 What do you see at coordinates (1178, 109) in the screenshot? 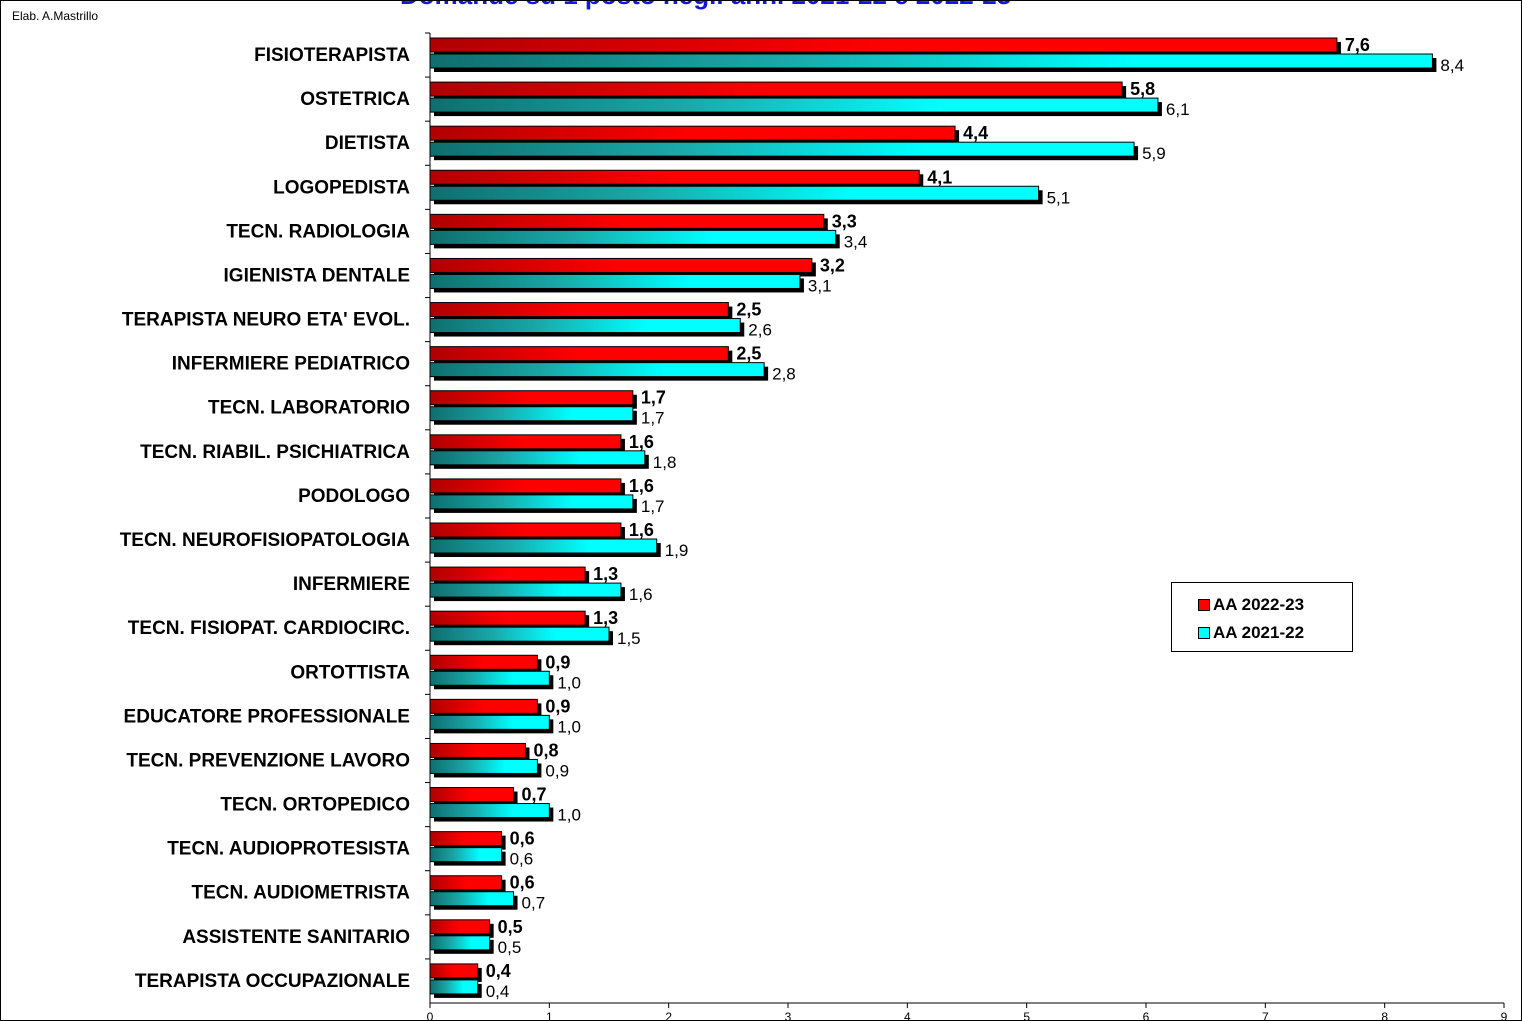
I see `value-label-2021-22: 6,1` at bounding box center [1178, 109].